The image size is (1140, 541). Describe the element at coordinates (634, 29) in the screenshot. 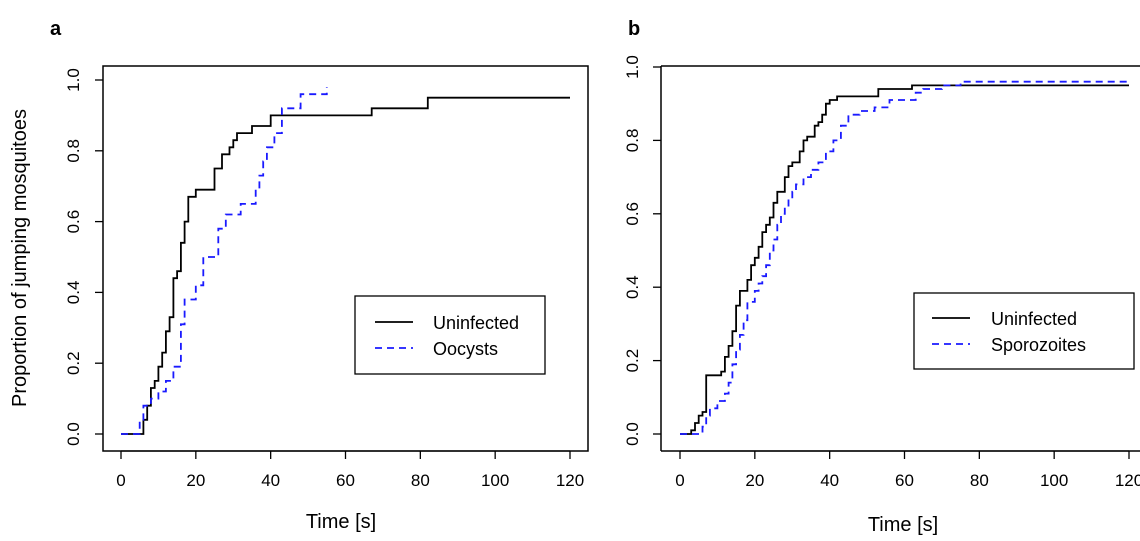

I see `panel-b-letter: b` at that location.